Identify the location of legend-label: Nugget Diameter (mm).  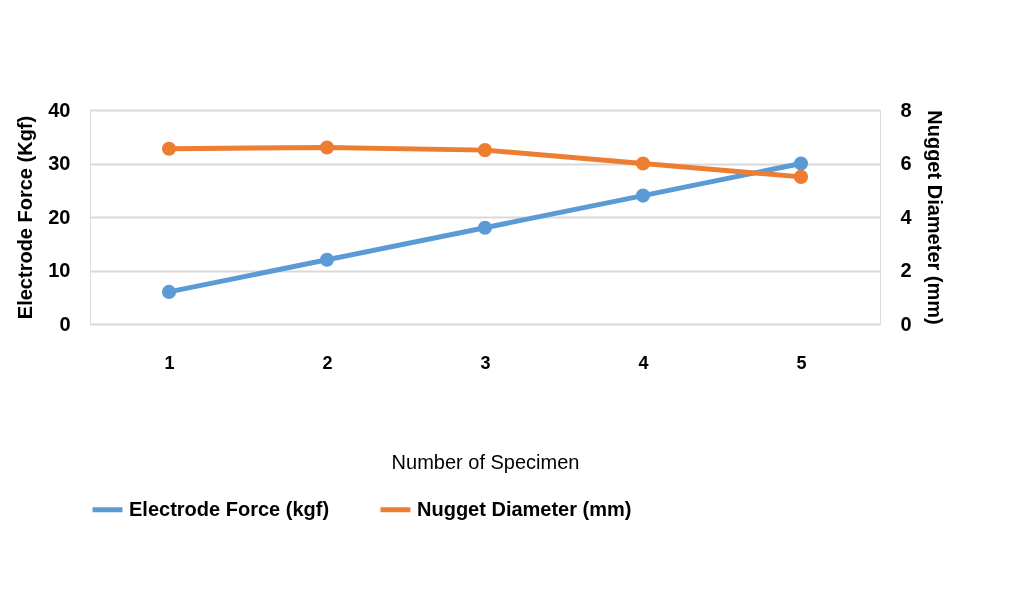
(524, 508).